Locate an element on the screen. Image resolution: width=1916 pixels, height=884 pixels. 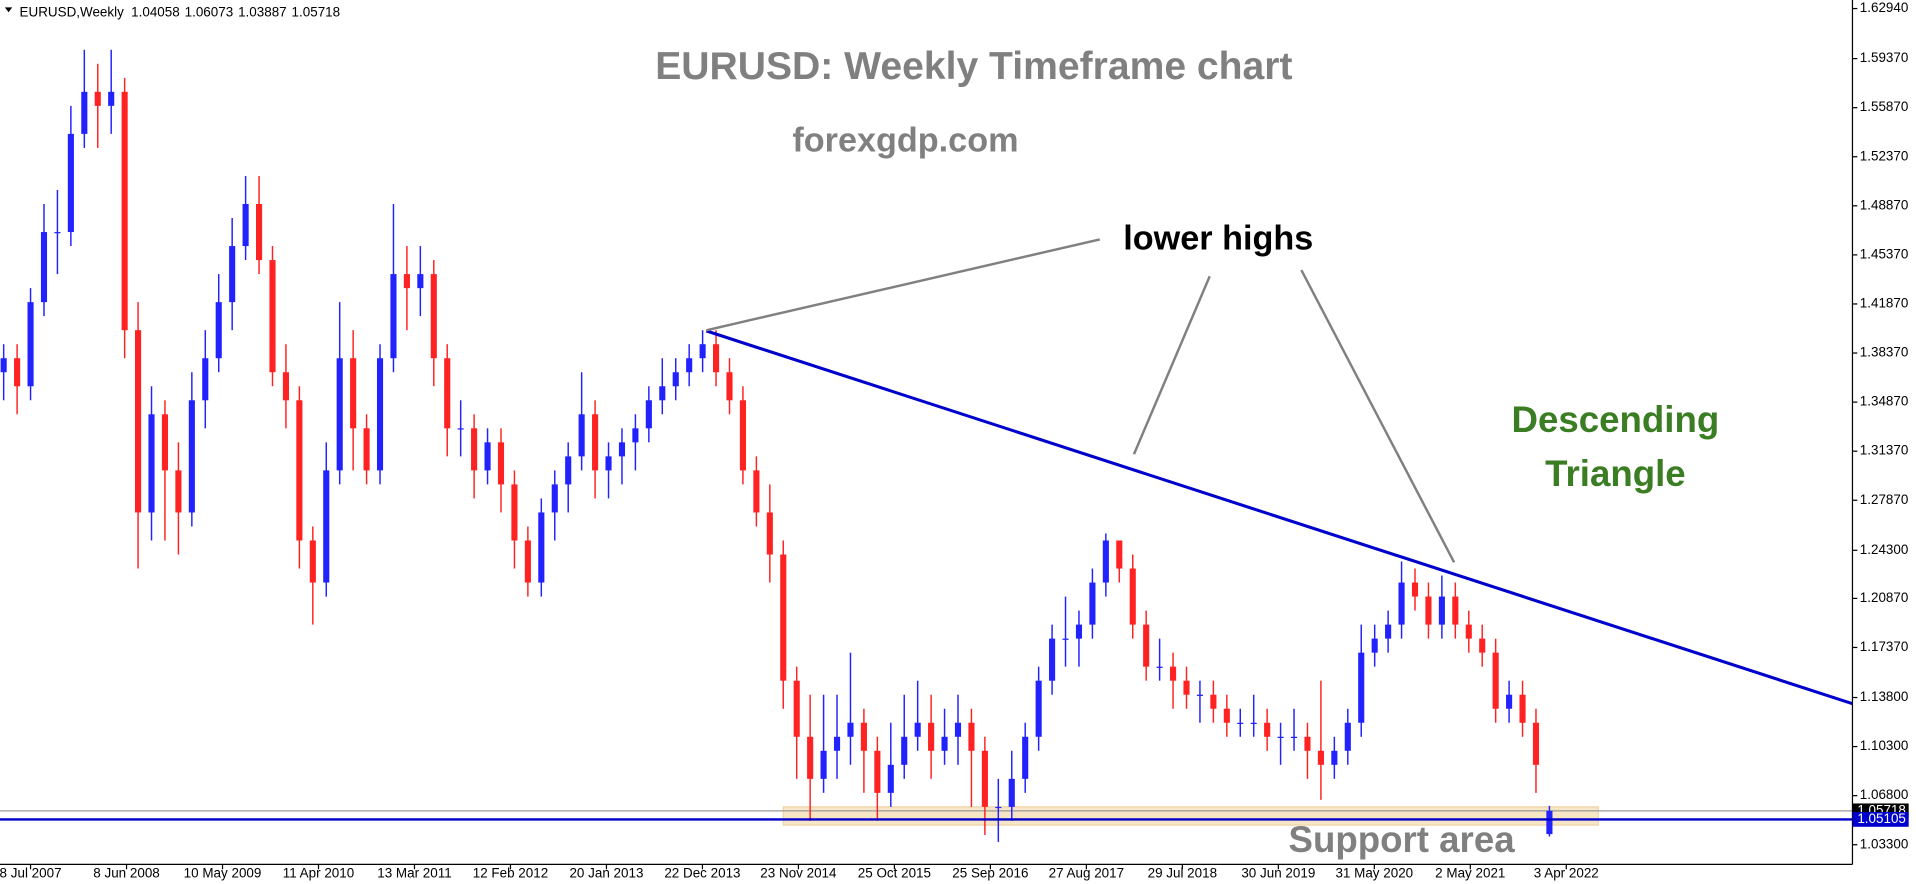
pattern-label: Descending is located at coordinates (1616, 419).